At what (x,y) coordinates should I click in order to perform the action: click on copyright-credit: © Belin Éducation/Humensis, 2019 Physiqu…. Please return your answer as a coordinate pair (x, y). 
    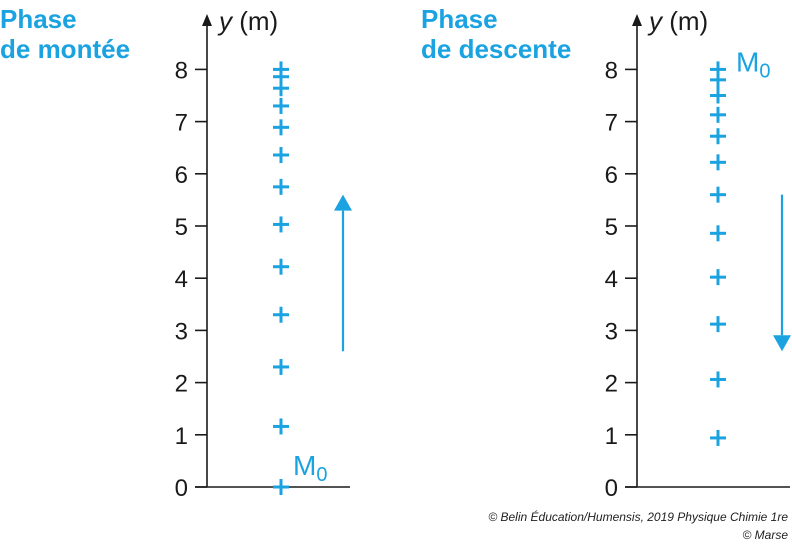
    Looking at the image, I should click on (638, 517).